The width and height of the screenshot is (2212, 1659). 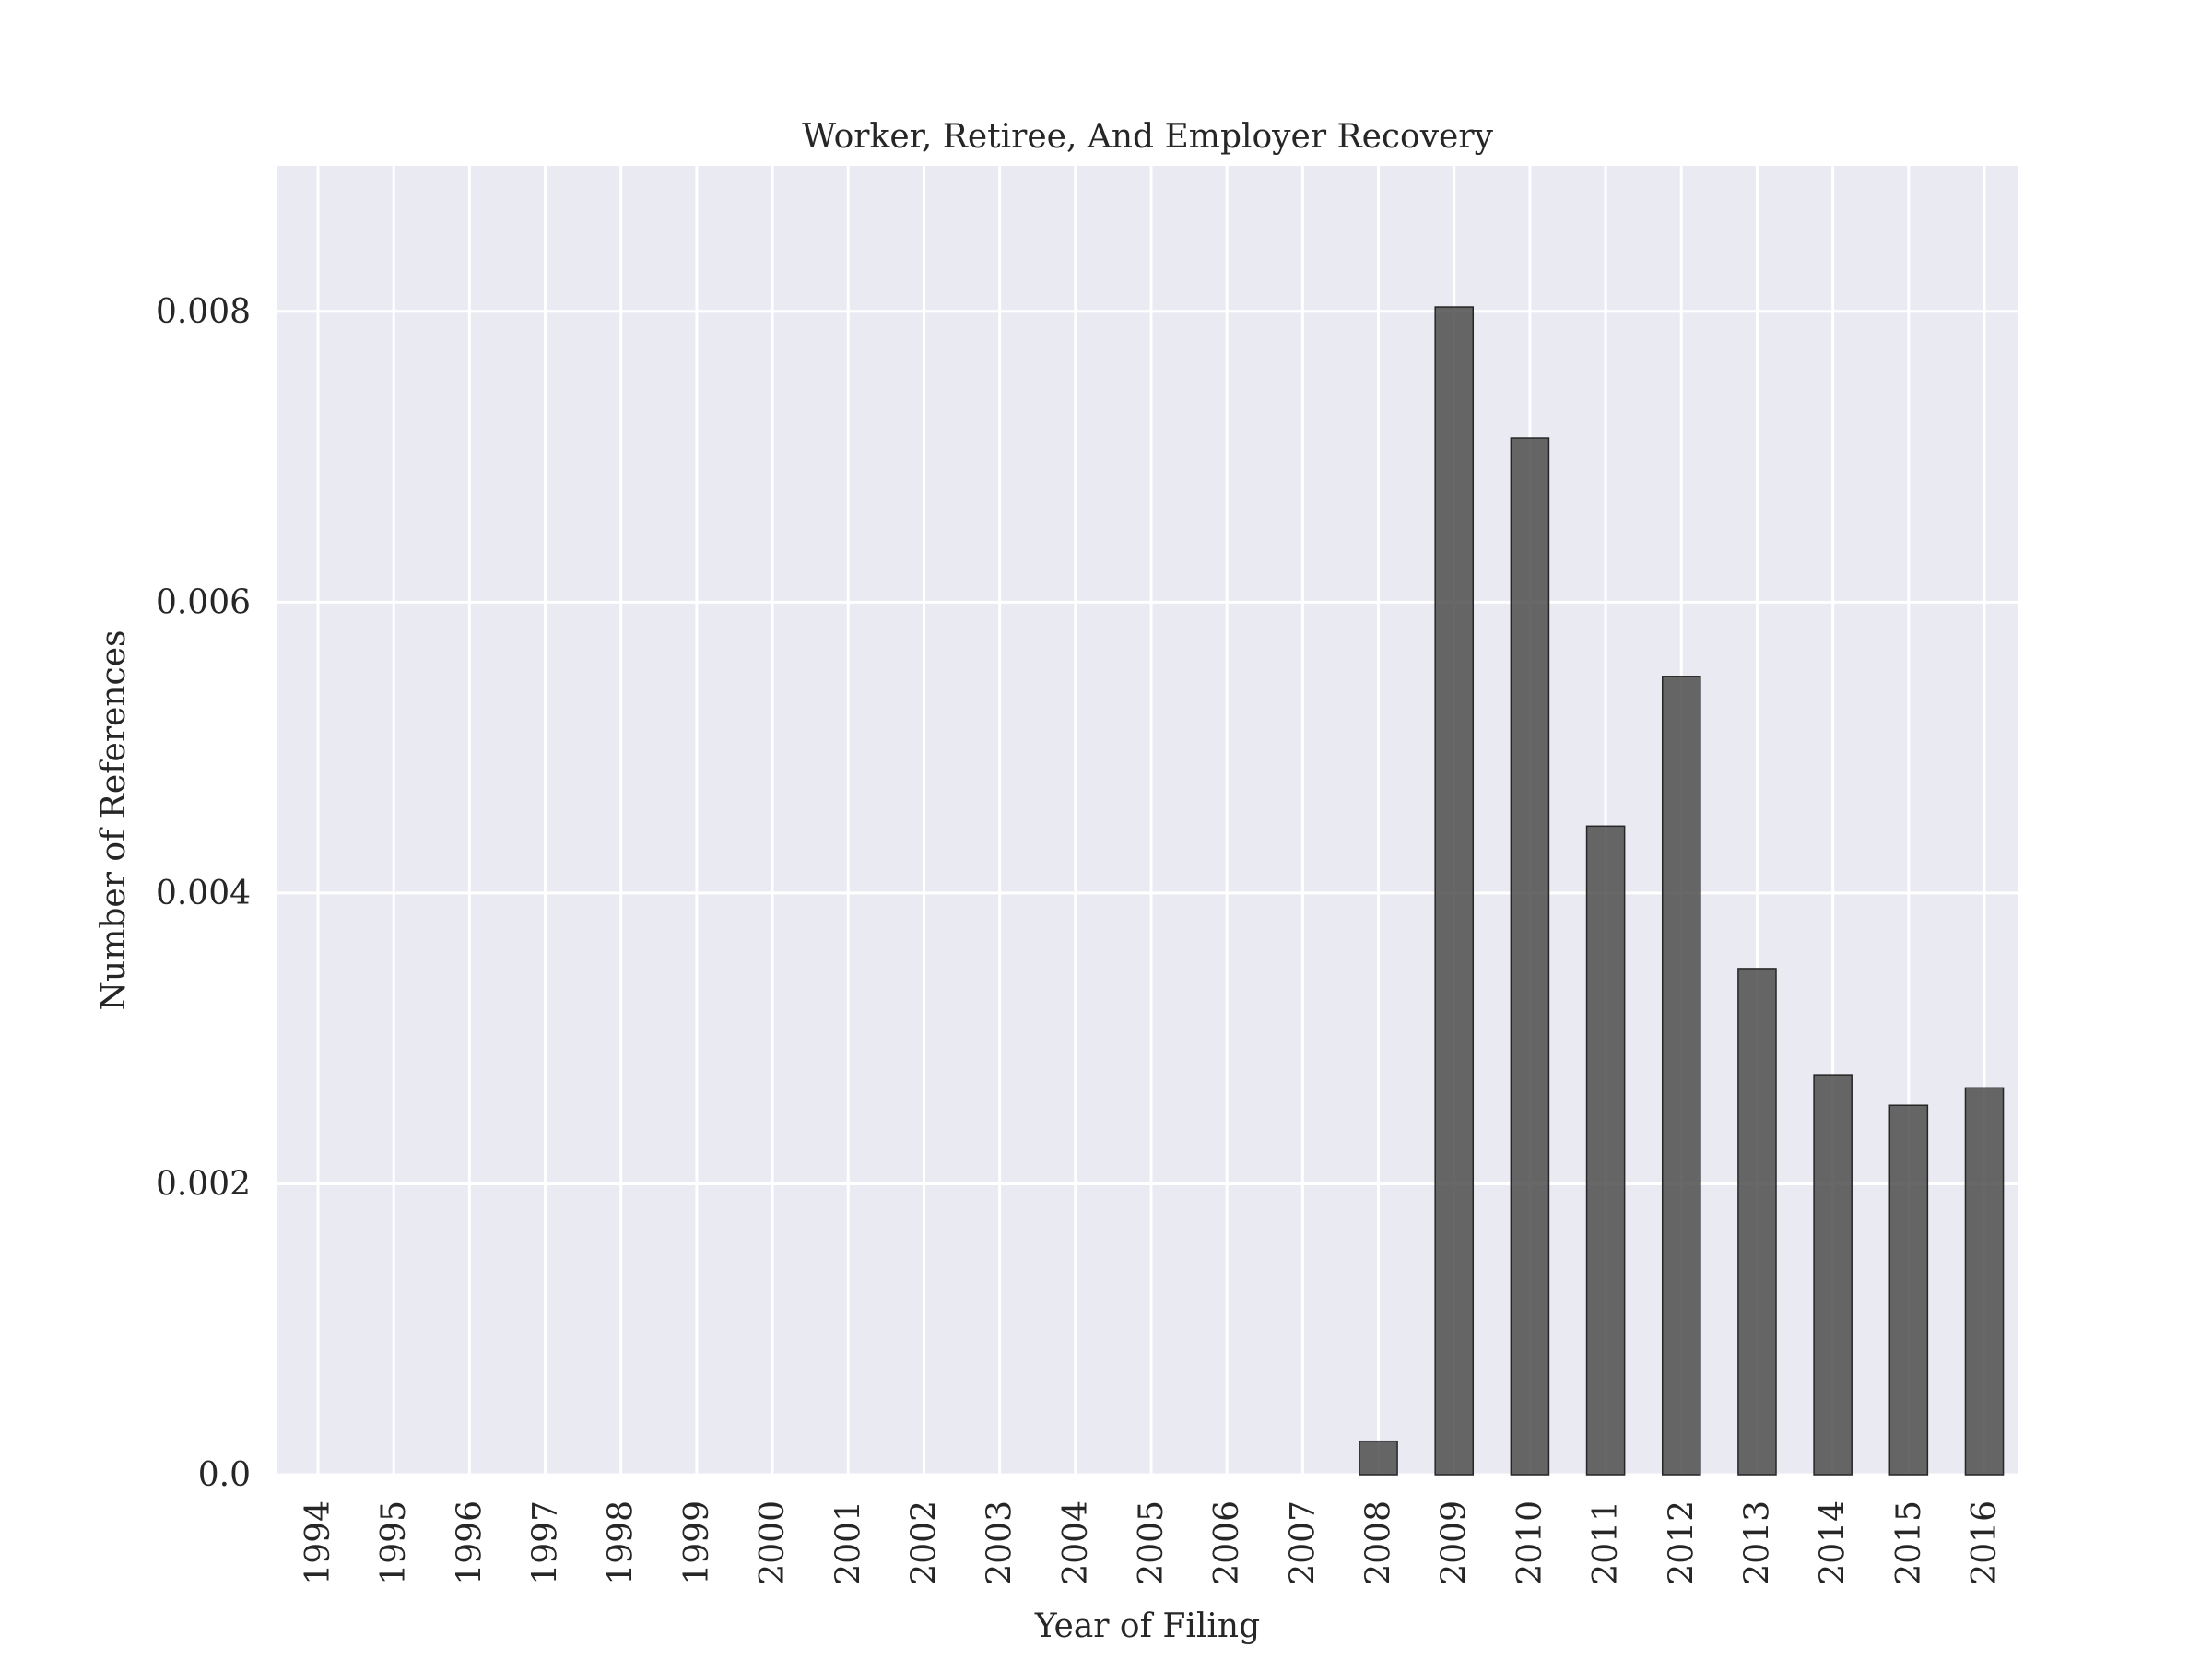 I want to click on bar-2016, so click(x=1984, y=1281).